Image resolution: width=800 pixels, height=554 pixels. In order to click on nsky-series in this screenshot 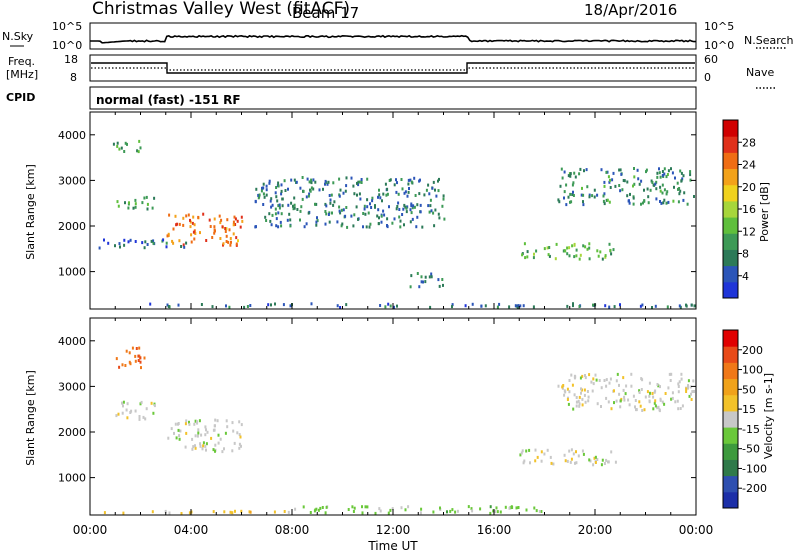, I will do `click(393, 39)`.